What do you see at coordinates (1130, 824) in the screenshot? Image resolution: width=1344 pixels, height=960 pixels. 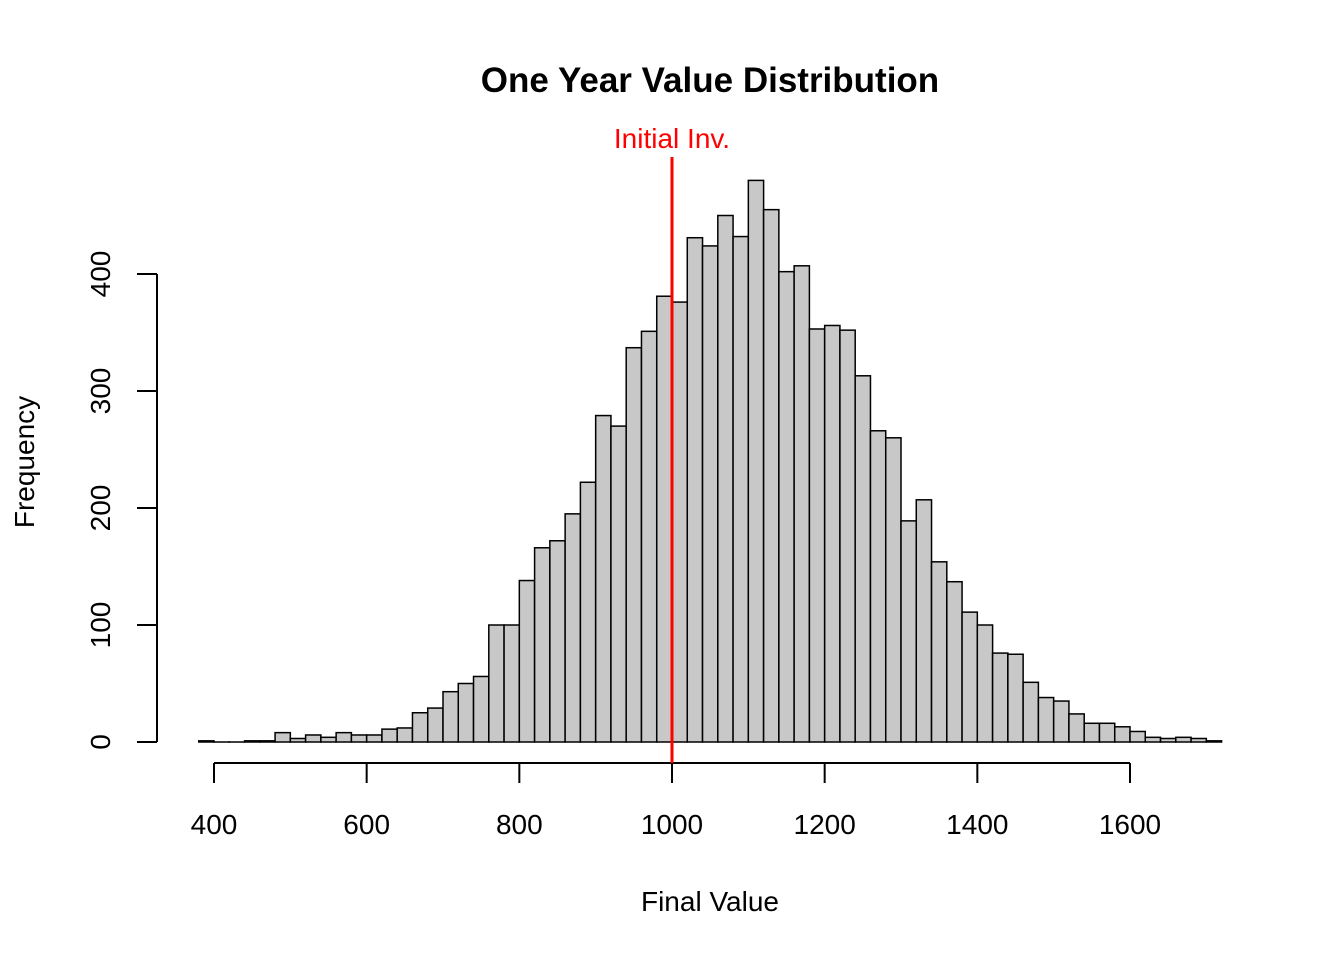 I see `x-tick-label: 1600` at bounding box center [1130, 824].